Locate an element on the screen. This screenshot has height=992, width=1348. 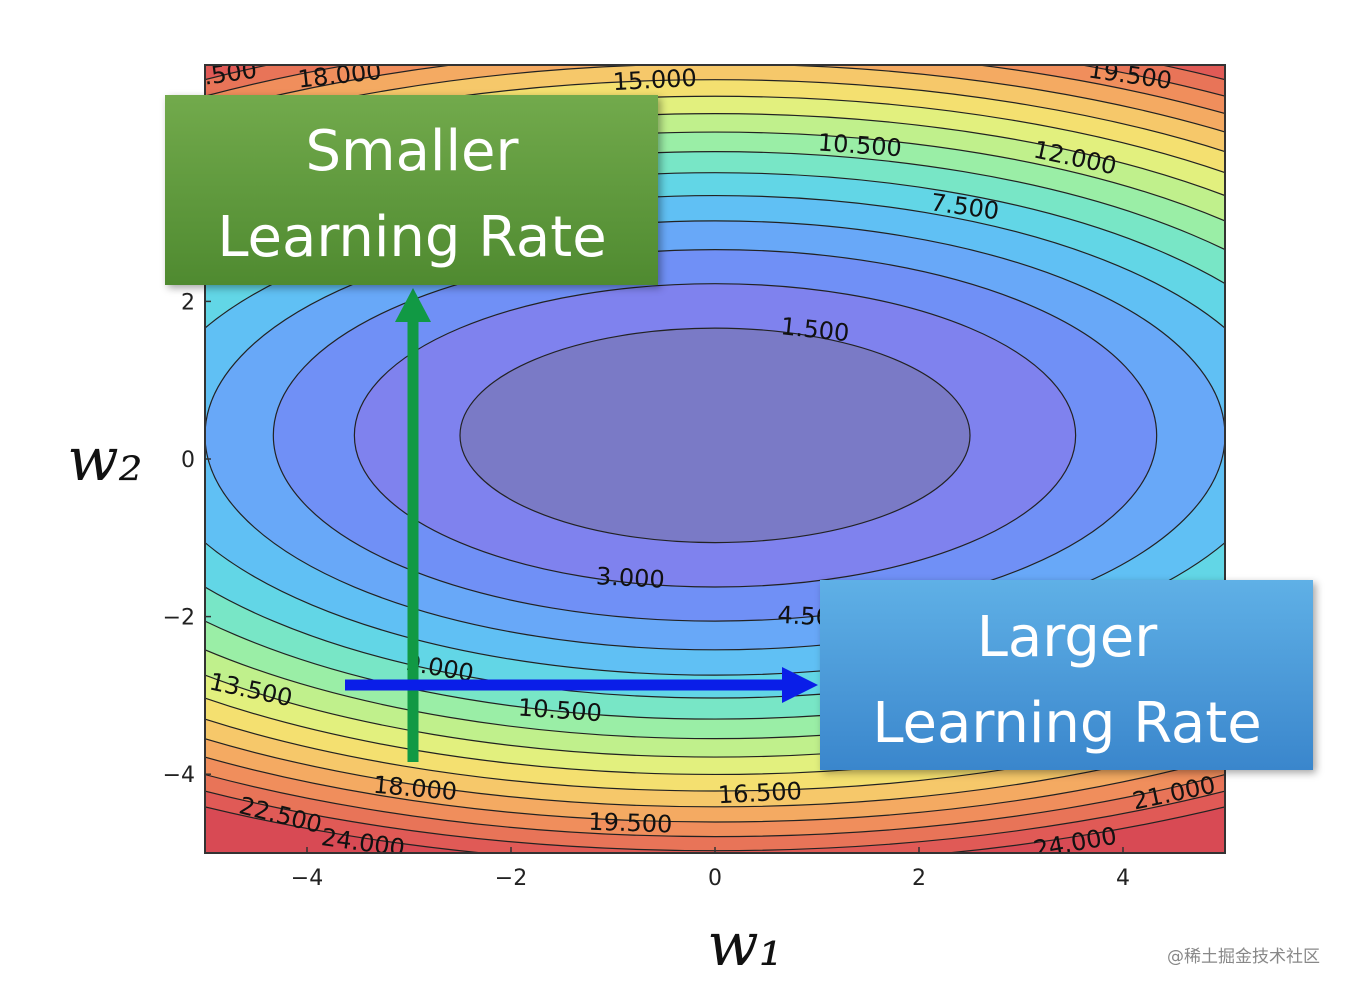
contour-label: 16.500 is located at coordinates (759, 793).